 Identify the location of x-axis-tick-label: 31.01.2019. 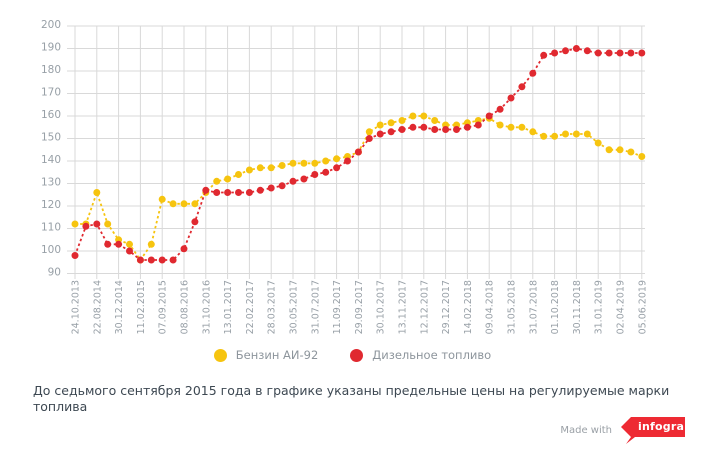
(599, 307).